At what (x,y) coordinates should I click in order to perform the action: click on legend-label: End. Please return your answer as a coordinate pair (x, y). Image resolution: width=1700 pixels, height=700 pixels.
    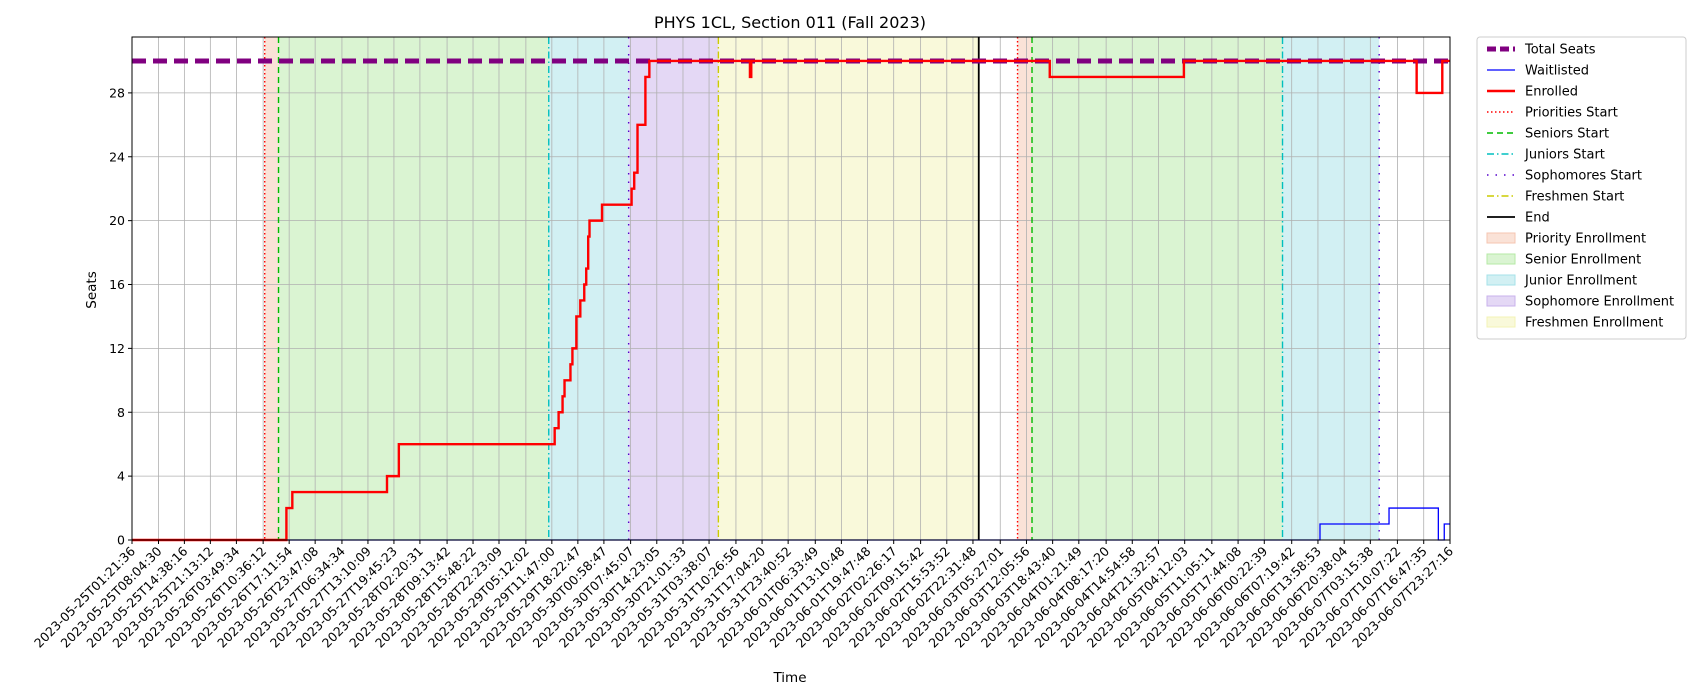
    Looking at the image, I should click on (1537, 218).